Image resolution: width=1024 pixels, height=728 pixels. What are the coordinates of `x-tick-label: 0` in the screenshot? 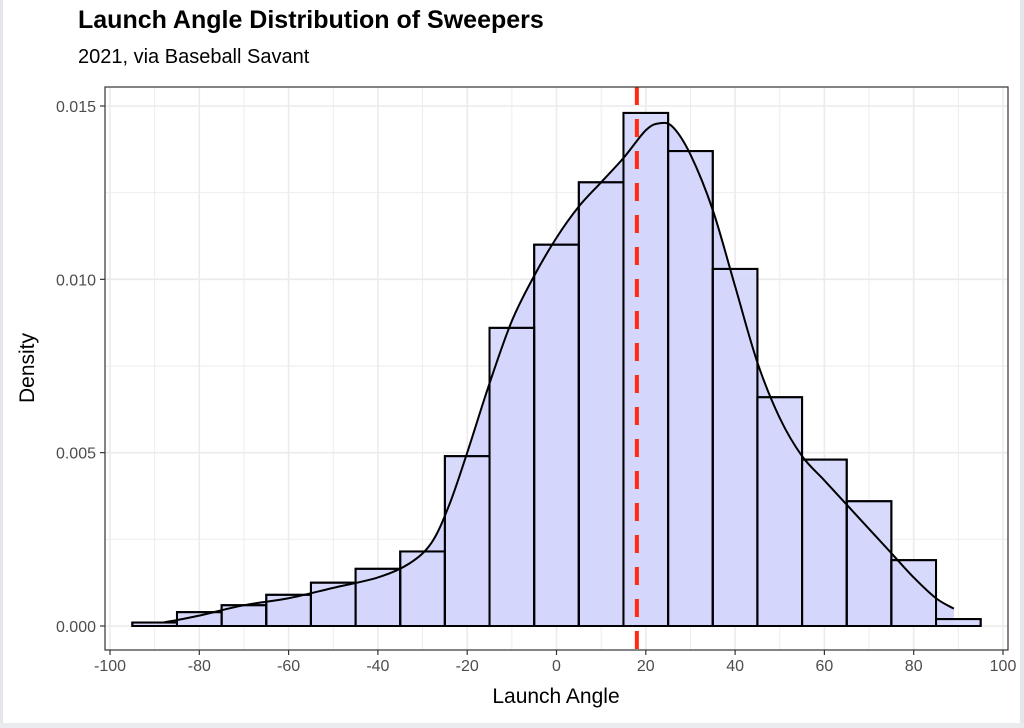 It's located at (556, 666).